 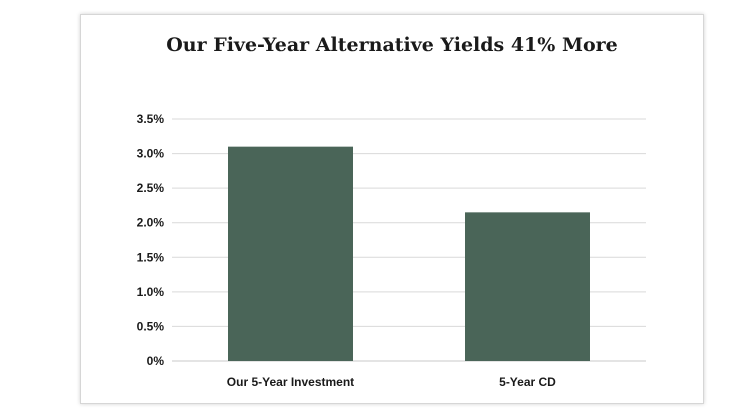 I want to click on x-tick-label: Our 5-Year Investment, so click(x=290, y=382).